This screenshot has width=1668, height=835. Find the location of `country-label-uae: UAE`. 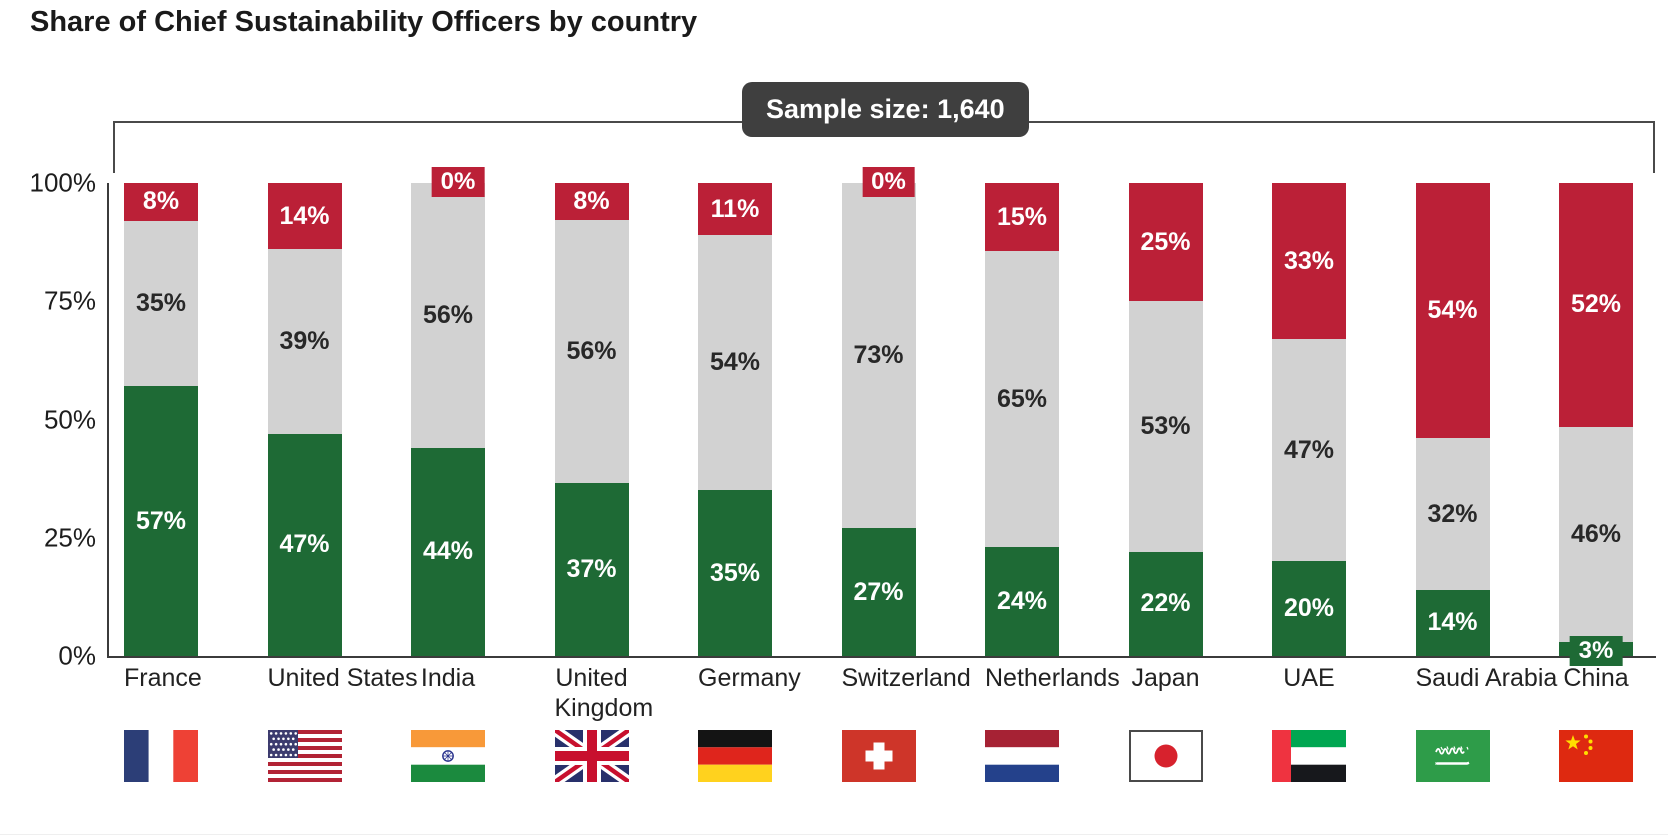

country-label-uae: UAE is located at coordinates (1309, 678).